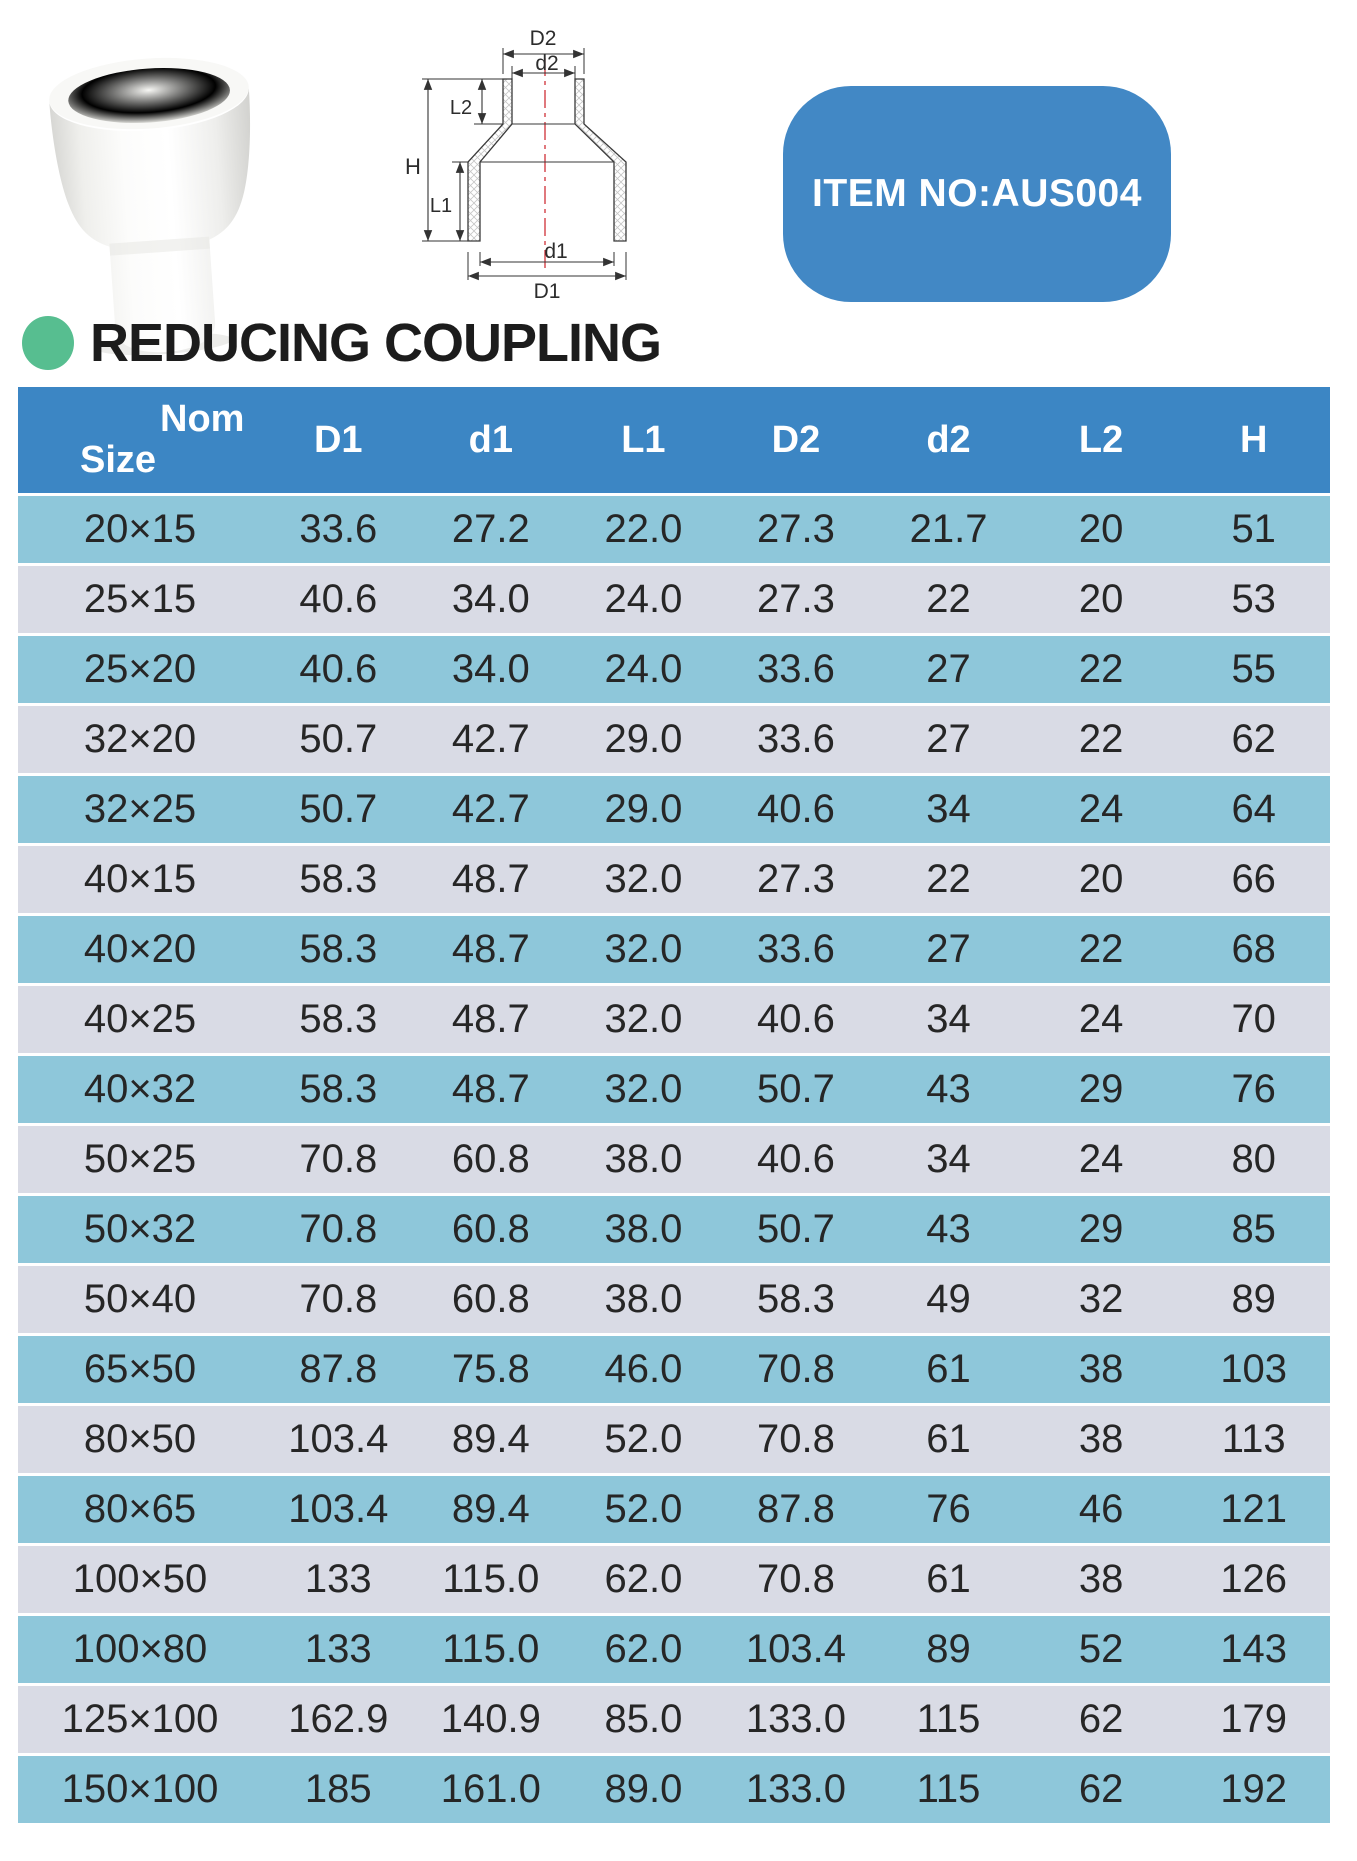 The height and width of the screenshot is (1861, 1357). What do you see at coordinates (140, 1019) in the screenshot?
I see `table-cell: 40×25` at bounding box center [140, 1019].